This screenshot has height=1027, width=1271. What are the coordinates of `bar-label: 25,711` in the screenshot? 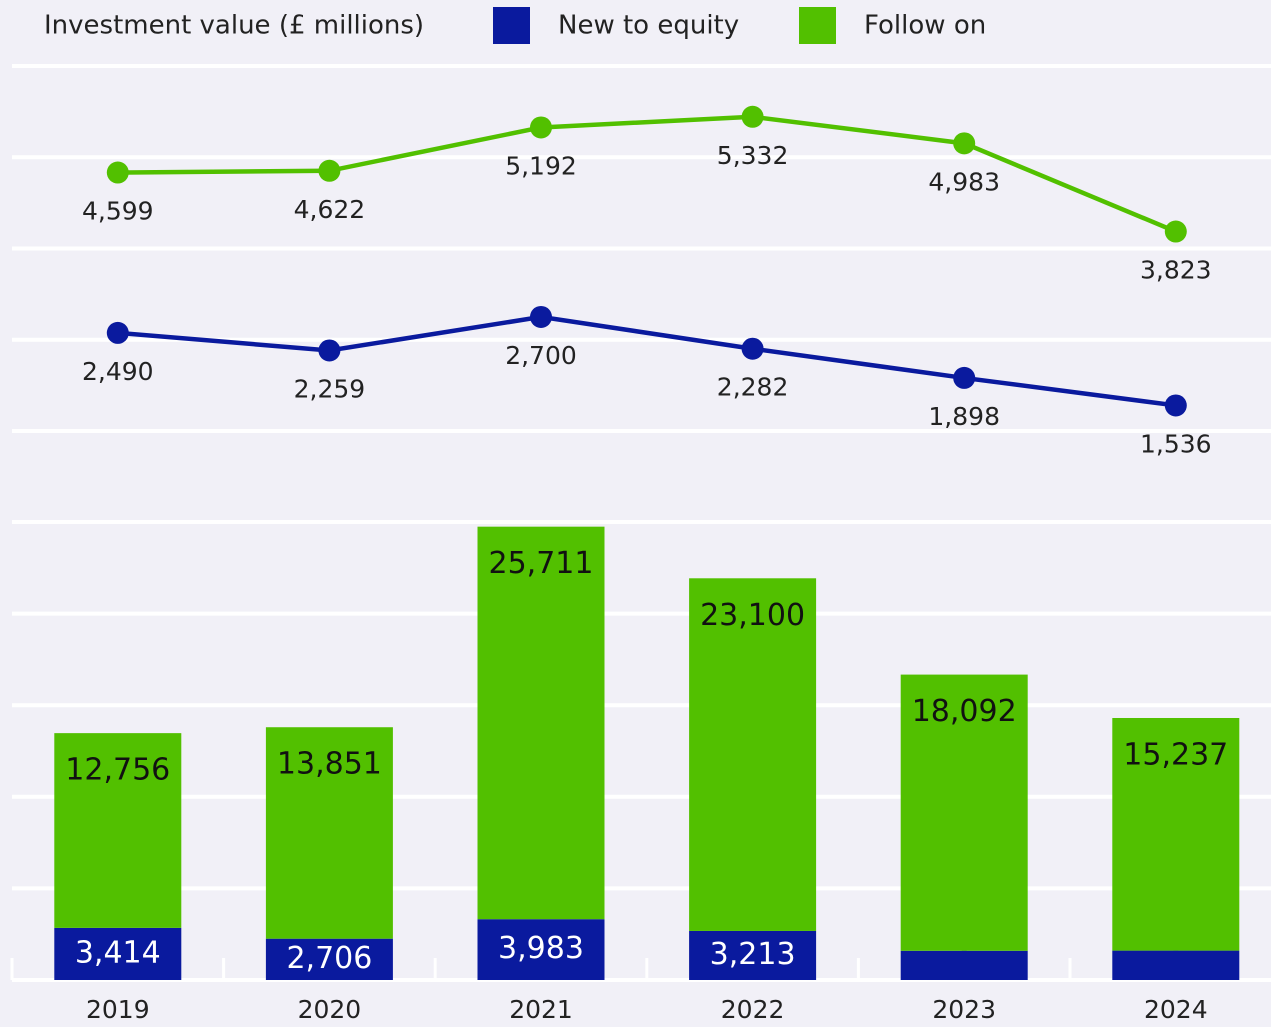 It's located at (541, 563).